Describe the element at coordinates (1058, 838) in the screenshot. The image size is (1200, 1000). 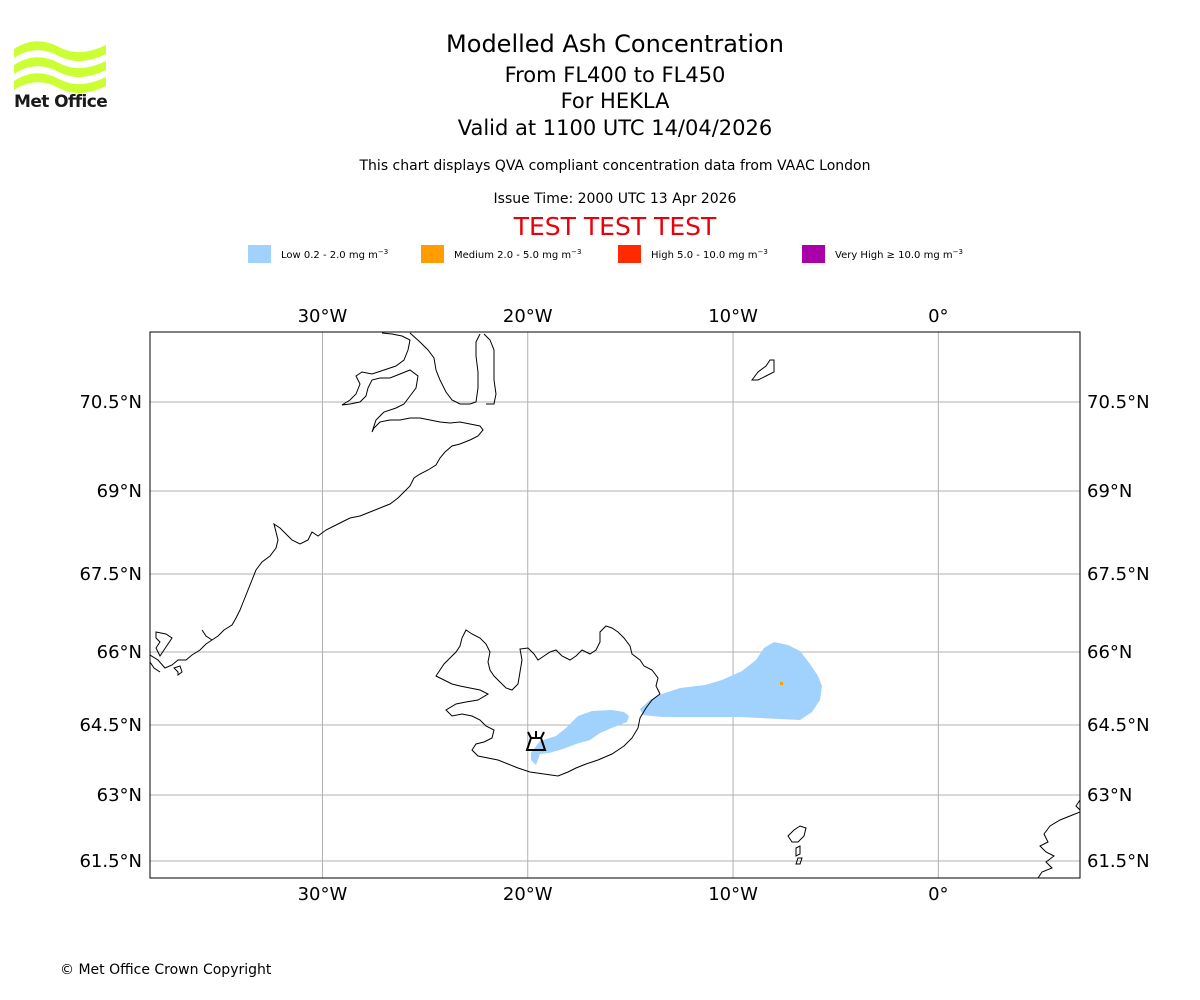
I see `norway-coastline` at that location.